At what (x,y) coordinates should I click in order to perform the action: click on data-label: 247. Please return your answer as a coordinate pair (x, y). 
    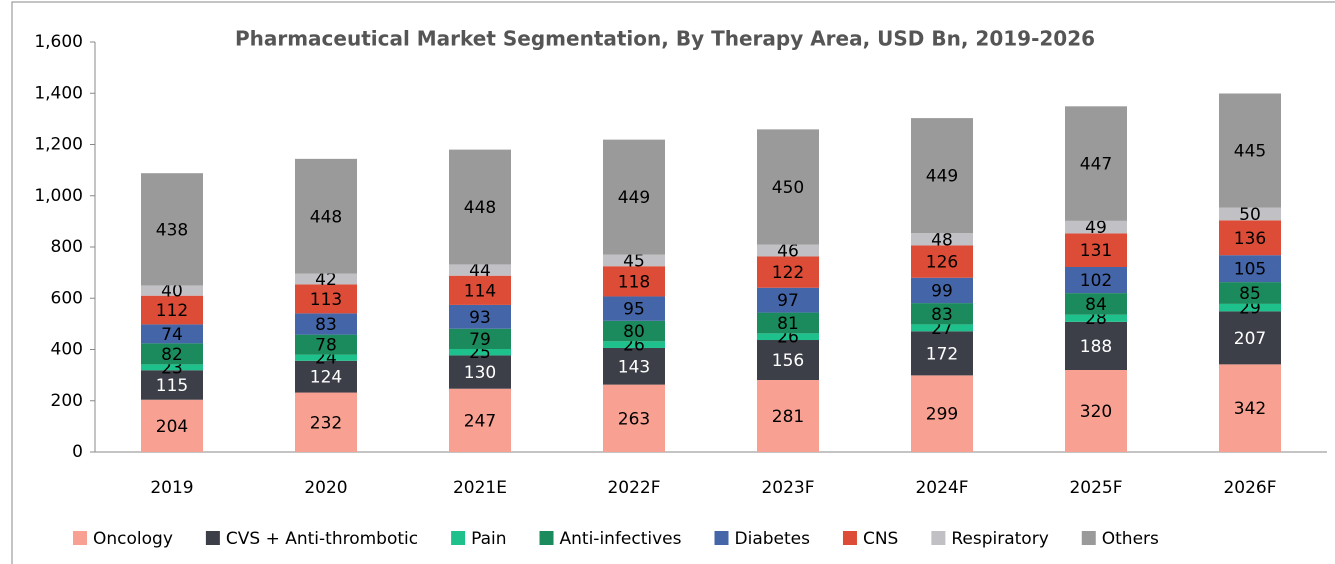
    Looking at the image, I should click on (480, 421).